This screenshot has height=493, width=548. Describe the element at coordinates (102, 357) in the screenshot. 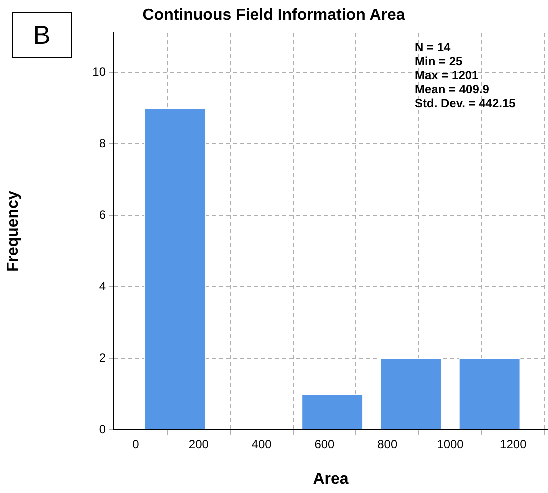

I see `y-tick-label: 2` at that location.